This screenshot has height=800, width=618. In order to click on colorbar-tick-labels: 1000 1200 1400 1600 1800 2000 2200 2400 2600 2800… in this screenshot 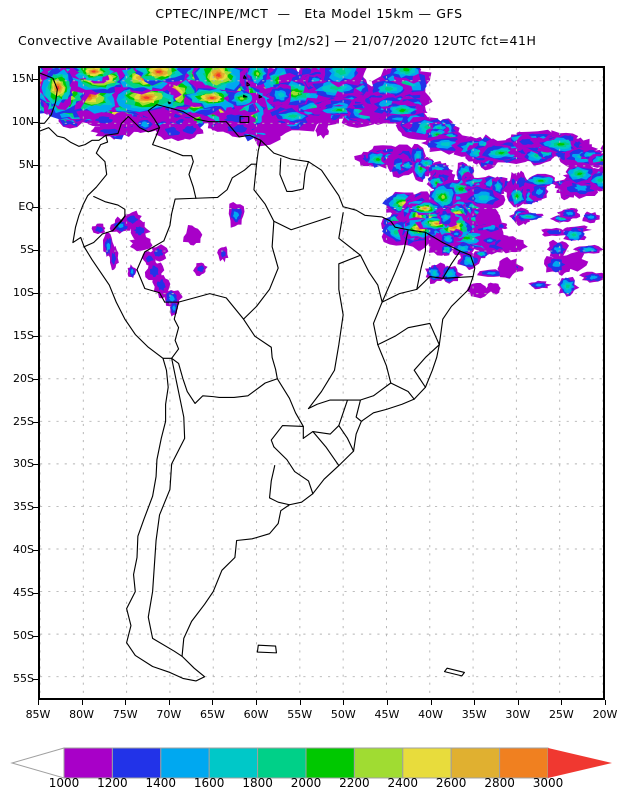, I will do `click(309, 786)`.